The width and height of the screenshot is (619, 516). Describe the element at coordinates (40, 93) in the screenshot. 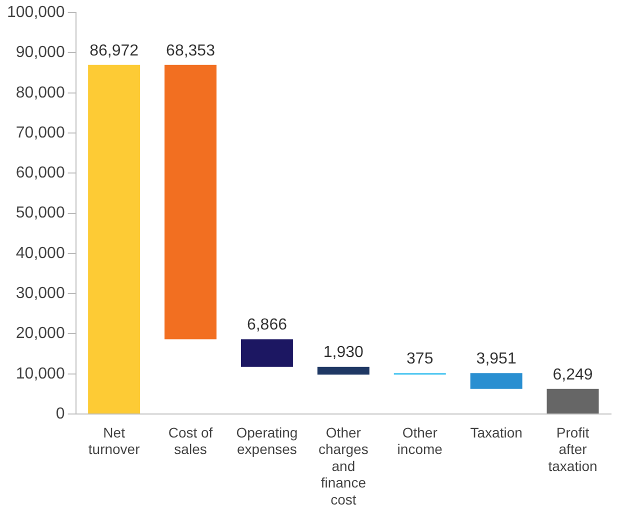

I see `y-tick-label: 80,000` at that location.